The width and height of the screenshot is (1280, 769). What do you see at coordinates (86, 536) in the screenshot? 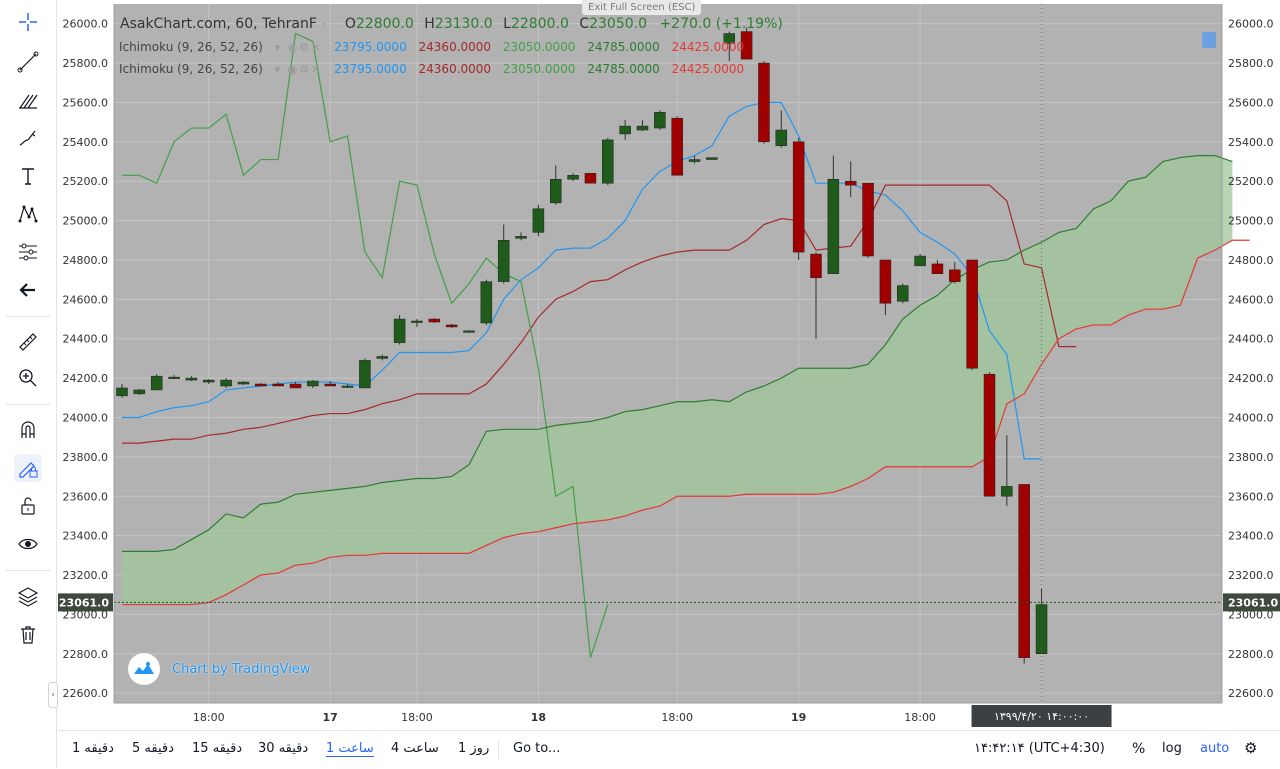
I see `y-tick-label: 23400.0` at bounding box center [86, 536].